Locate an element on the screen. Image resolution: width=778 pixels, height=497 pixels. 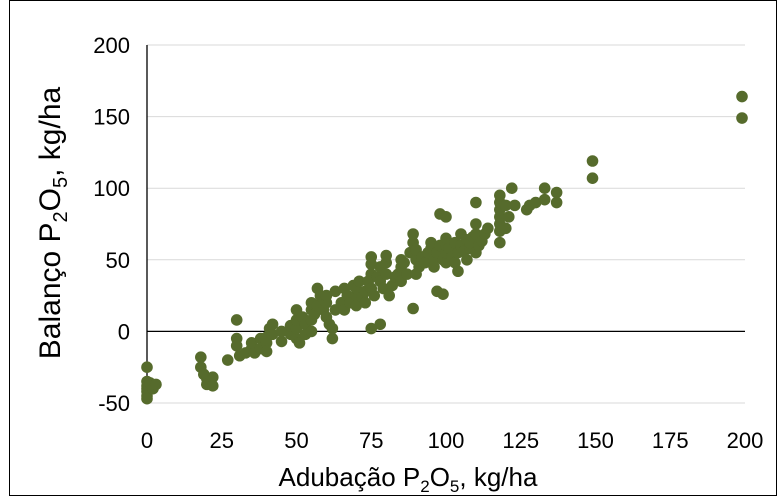
x-tick-label-7: 175 is located at coordinates (670, 440).